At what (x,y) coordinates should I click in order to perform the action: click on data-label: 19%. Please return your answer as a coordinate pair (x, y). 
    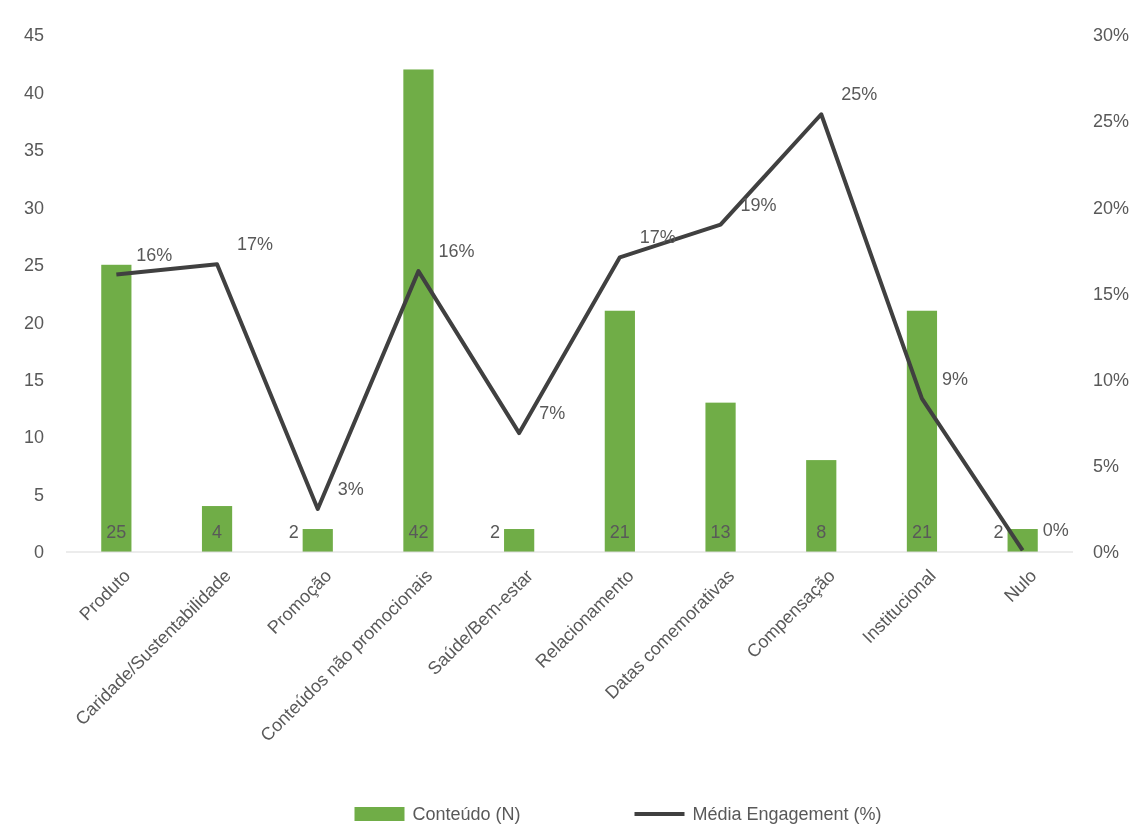
    Looking at the image, I should click on (758, 204).